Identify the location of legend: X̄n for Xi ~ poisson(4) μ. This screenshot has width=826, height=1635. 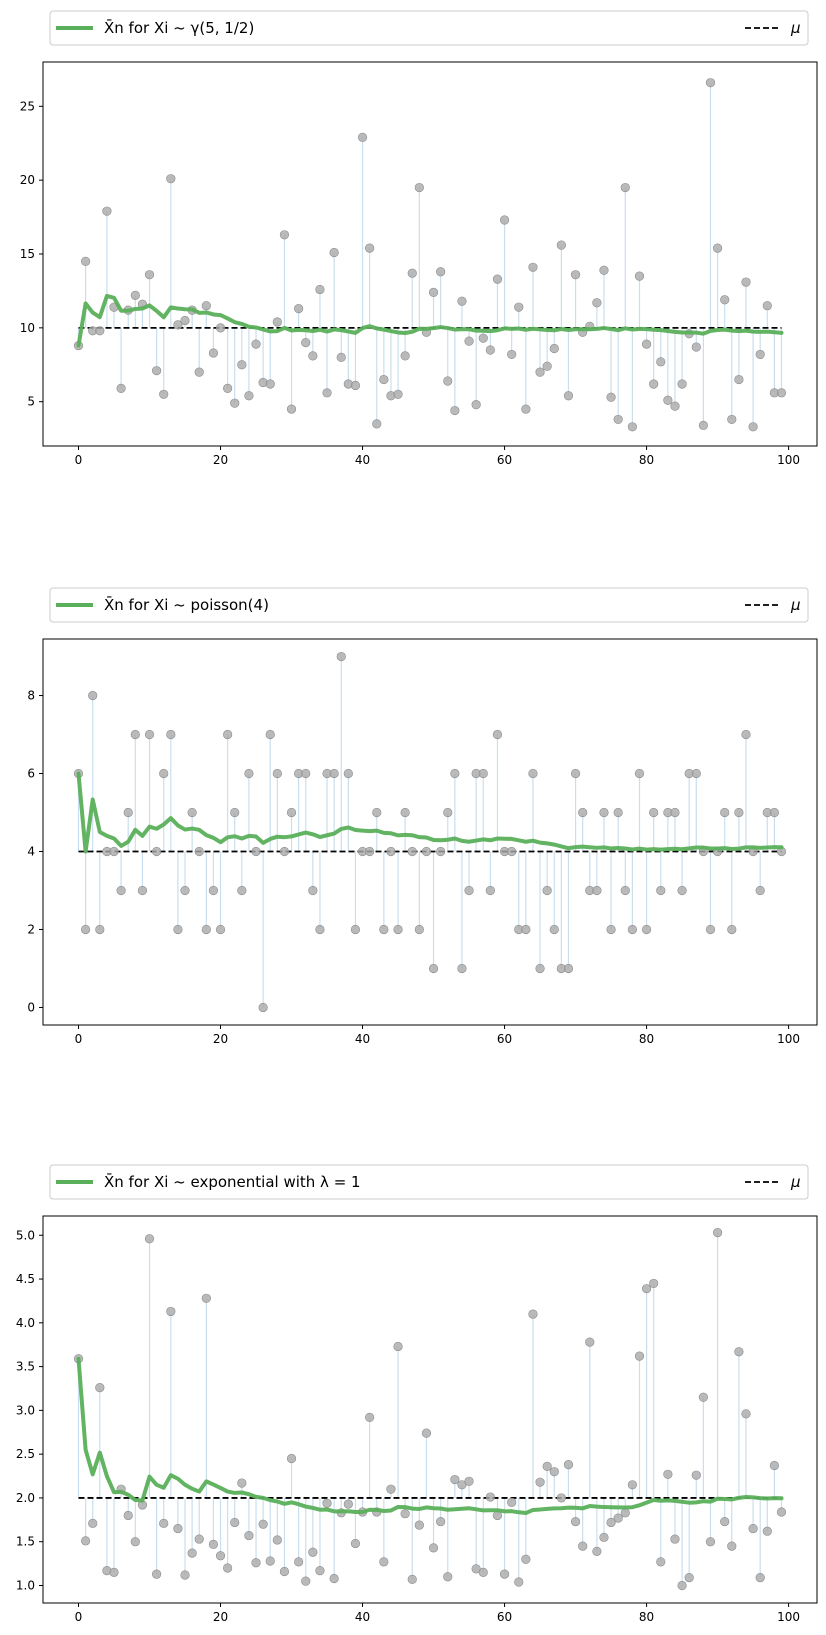
(429, 605).